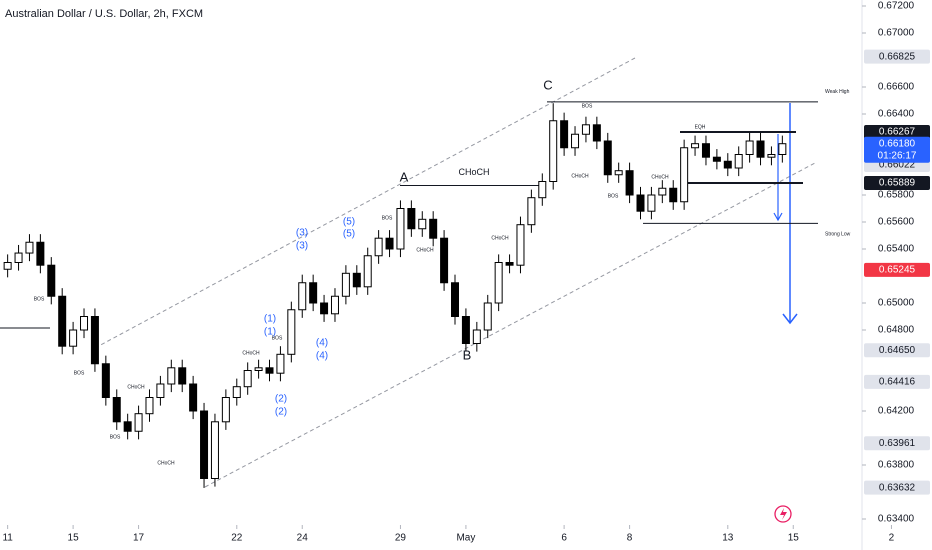 This screenshot has width=932, height=550. Describe the element at coordinates (302, 246) in the screenshot. I see `annotation: (3)` at that location.